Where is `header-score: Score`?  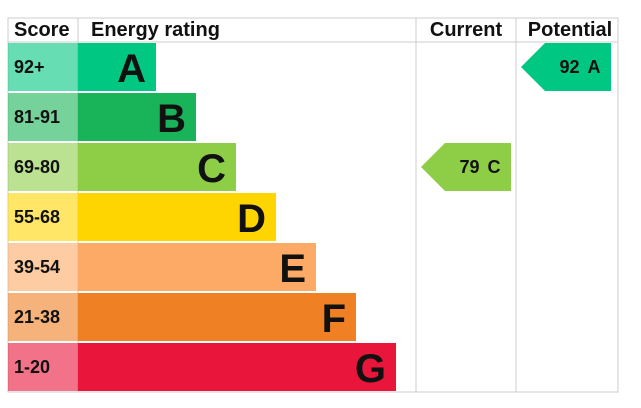
header-score: Score is located at coordinates (42, 30).